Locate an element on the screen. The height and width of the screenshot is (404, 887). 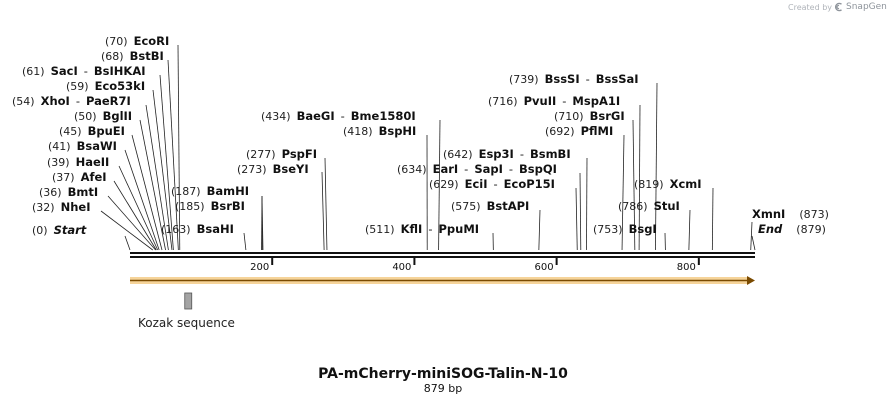
ruler-tick-label: 600 is located at coordinates (544, 267).